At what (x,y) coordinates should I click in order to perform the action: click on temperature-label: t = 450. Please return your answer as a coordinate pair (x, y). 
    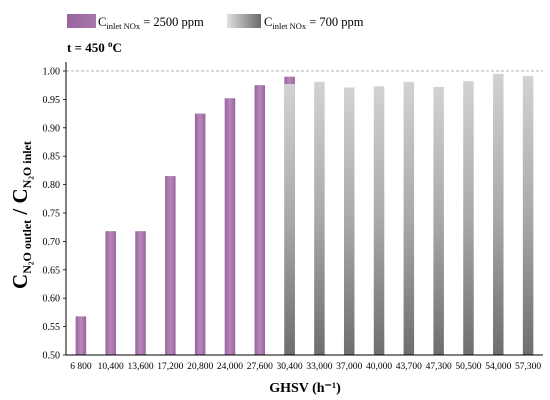
    Looking at the image, I should click on (87, 47).